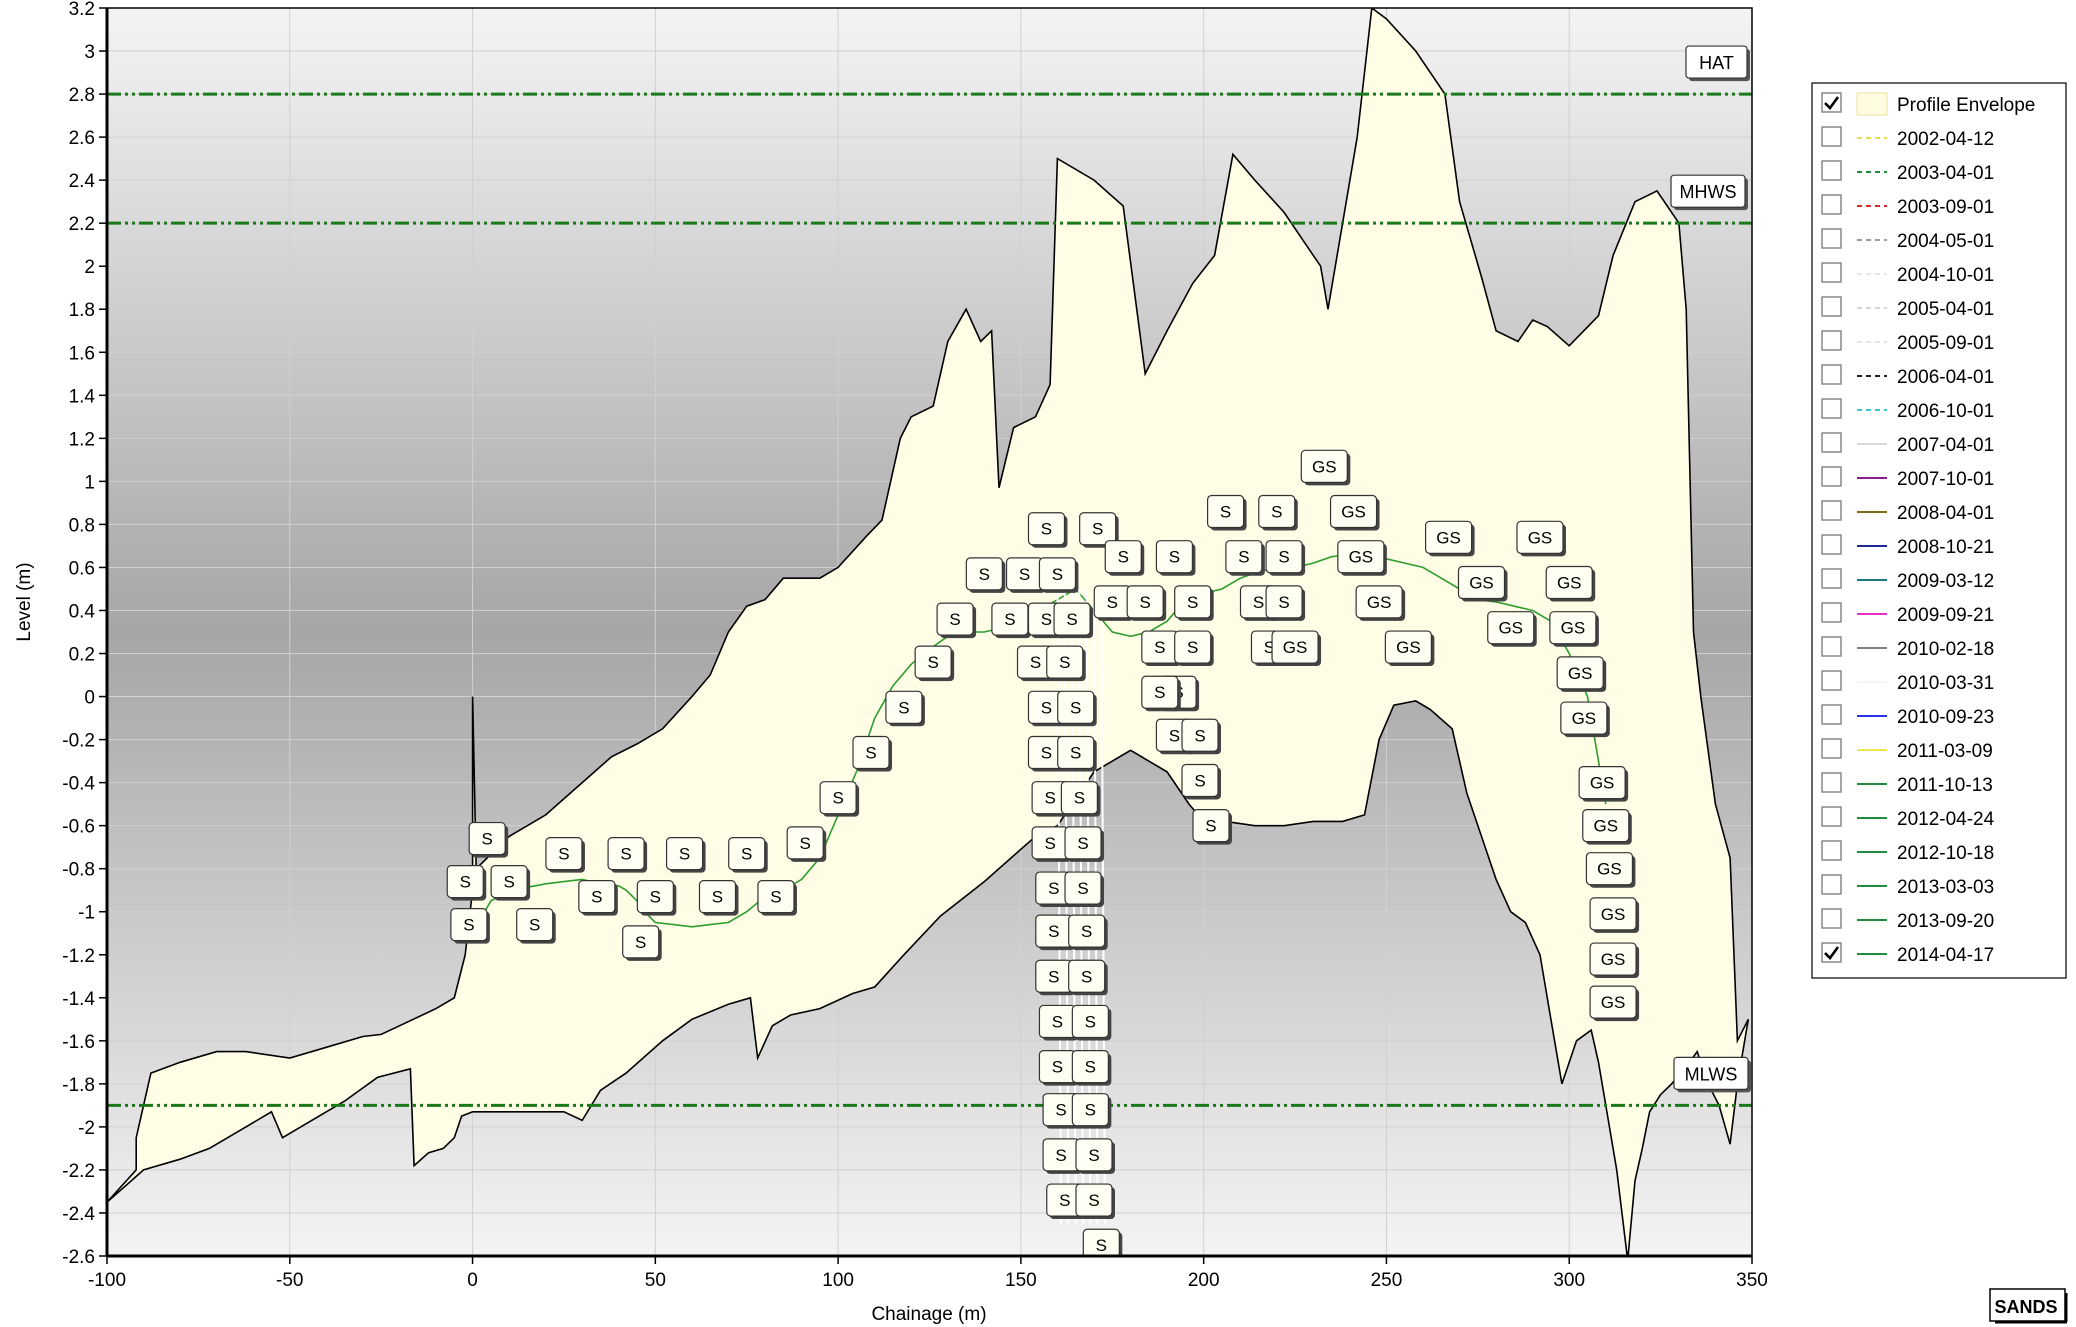 The width and height of the screenshot is (2076, 1327). Describe the element at coordinates (1569, 1280) in the screenshot. I see `x-tick-label: 300` at that location.